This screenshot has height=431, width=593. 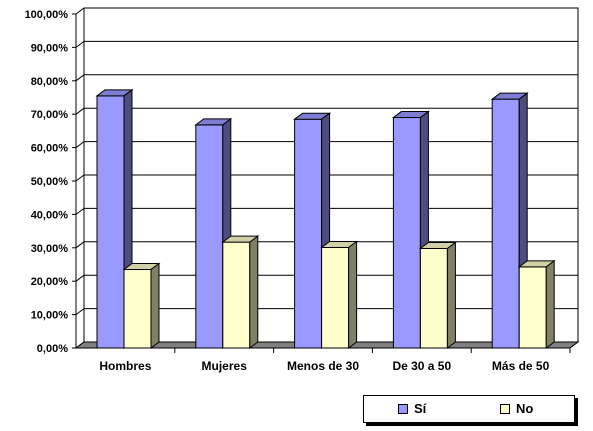 I want to click on legend-label-no: No, so click(x=525, y=408).